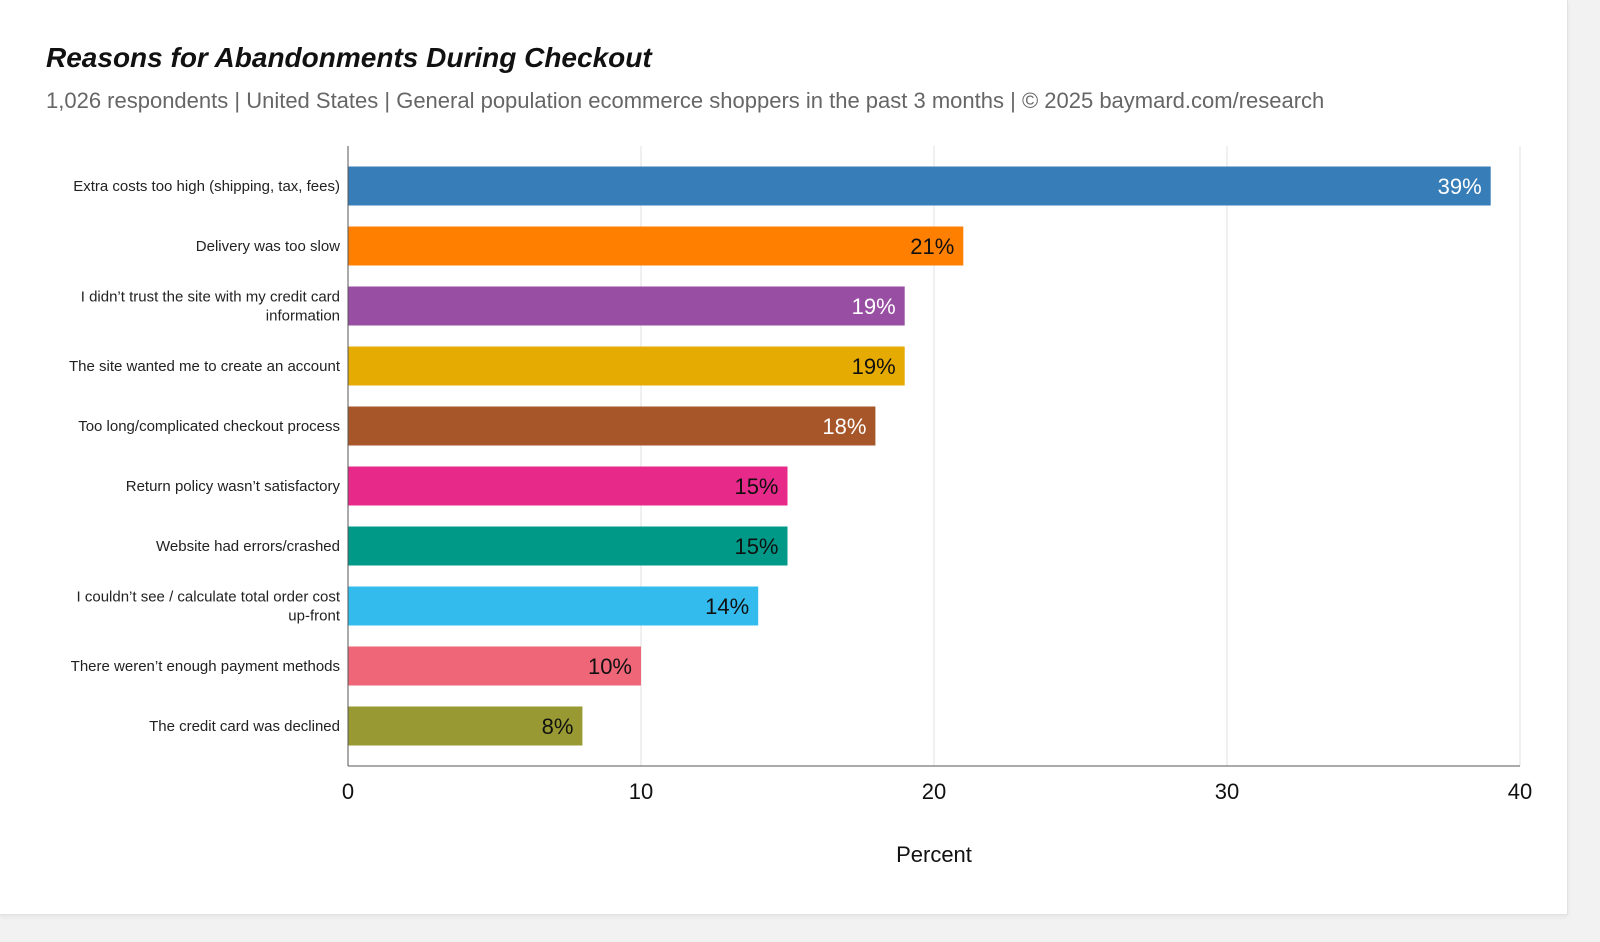 The width and height of the screenshot is (1600, 942). I want to click on category-label: There weren’t enough payment methods, so click(205, 666).